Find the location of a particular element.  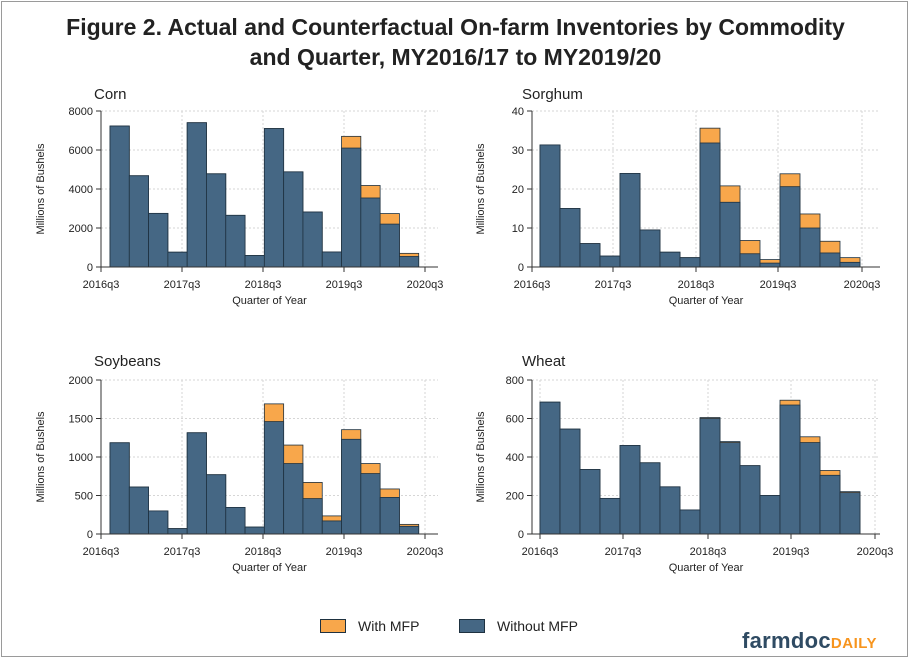

legend-swatch-without-mfp is located at coordinates (472, 626).